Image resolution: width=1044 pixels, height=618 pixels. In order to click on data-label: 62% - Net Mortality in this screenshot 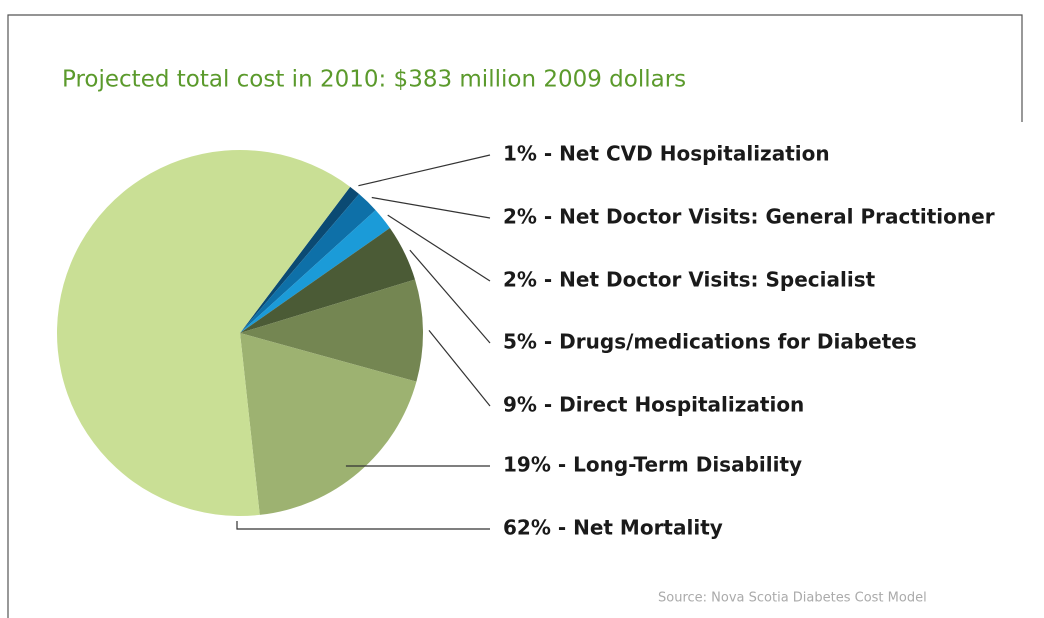, I will do `click(613, 528)`.